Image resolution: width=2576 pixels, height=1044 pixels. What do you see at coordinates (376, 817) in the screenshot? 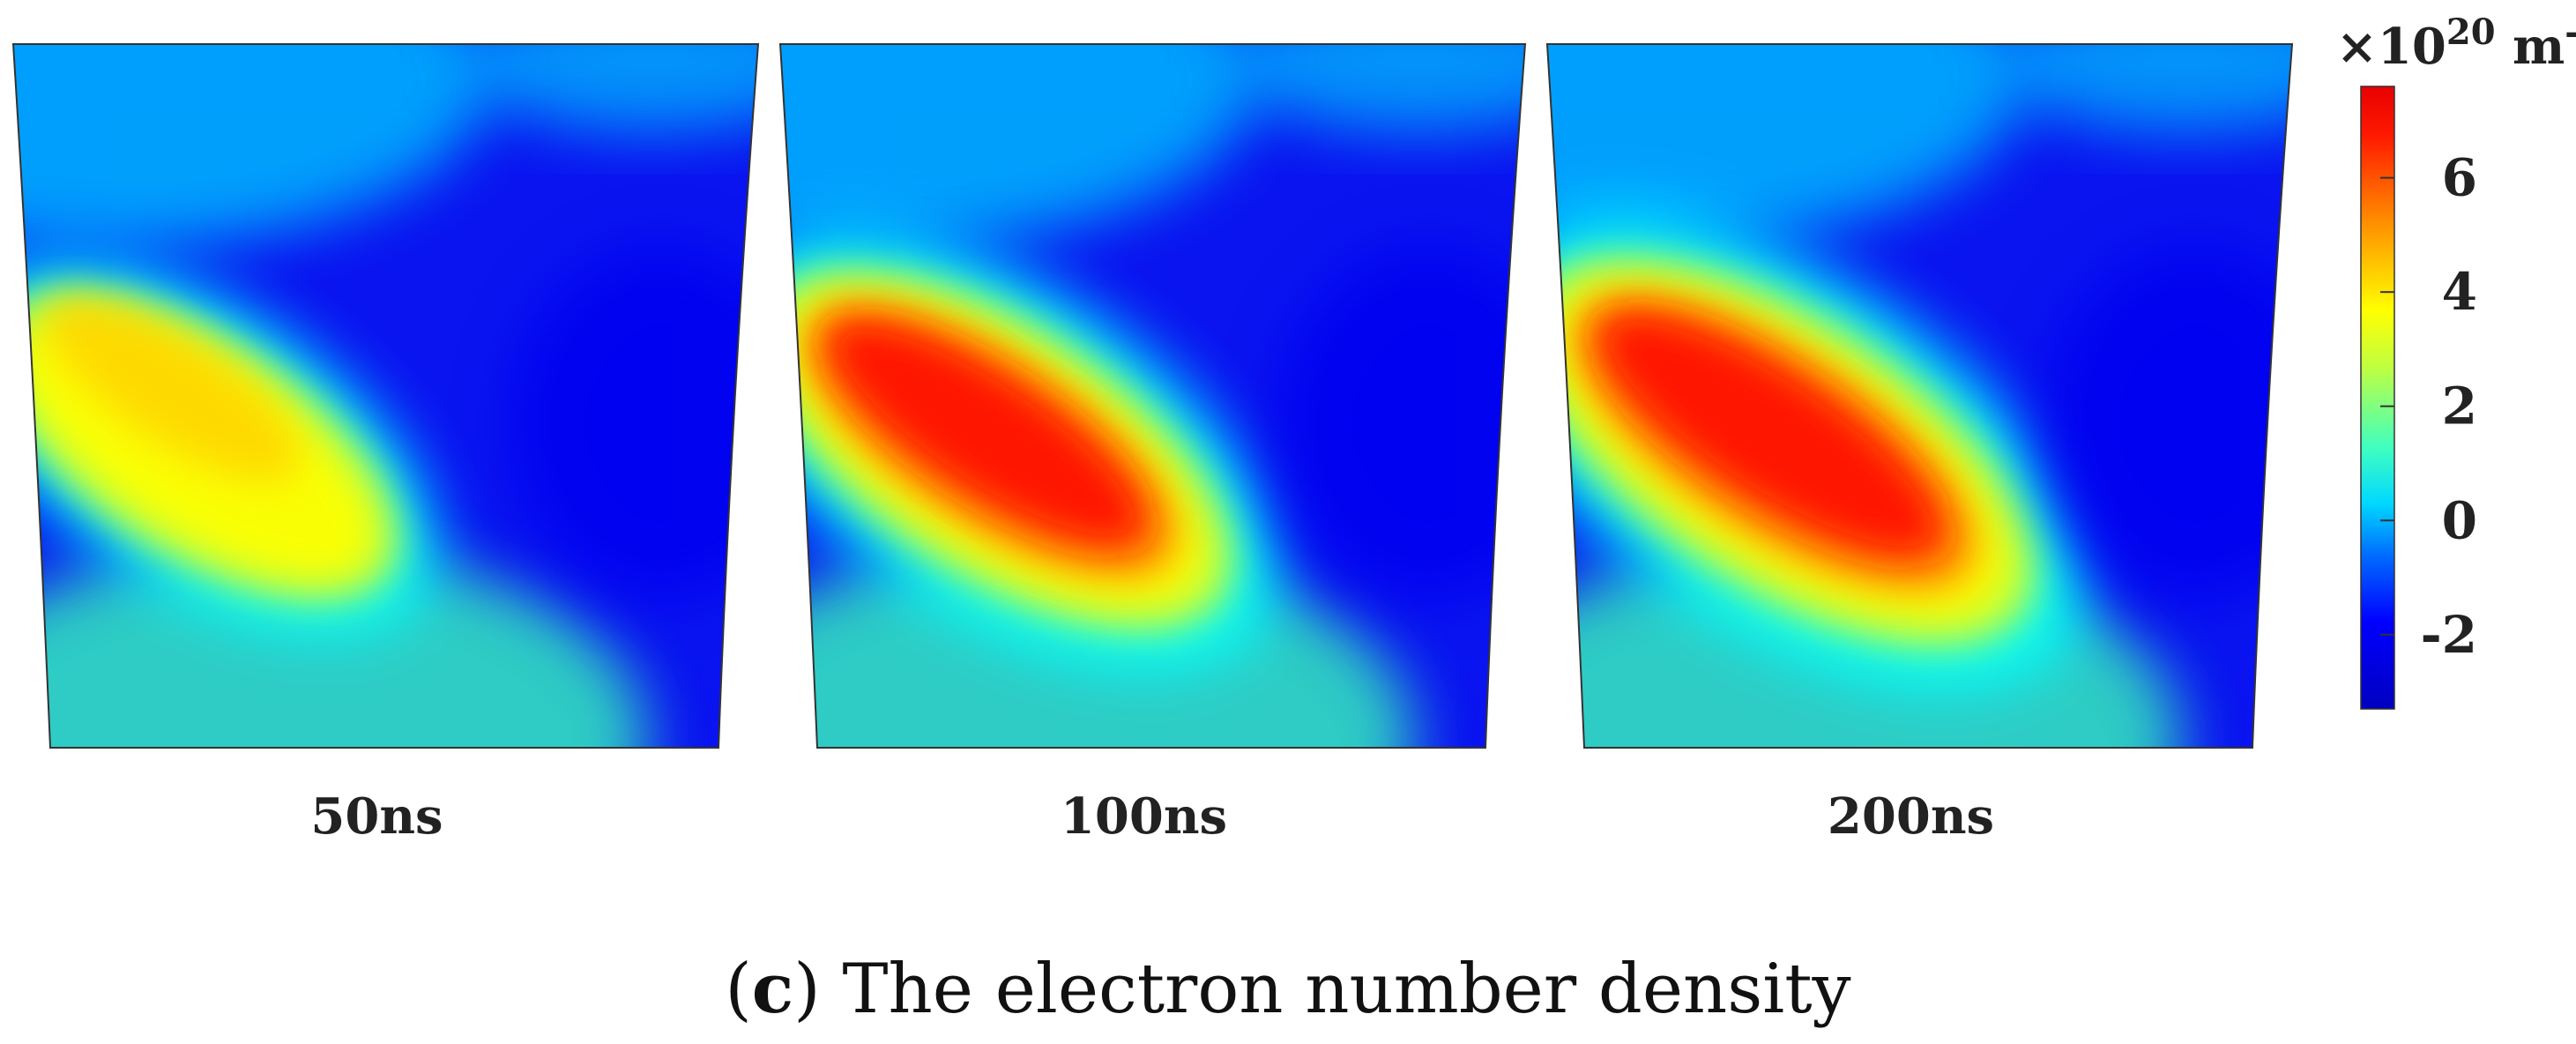
I see `panel-label-50ns: 50ns` at bounding box center [376, 817].